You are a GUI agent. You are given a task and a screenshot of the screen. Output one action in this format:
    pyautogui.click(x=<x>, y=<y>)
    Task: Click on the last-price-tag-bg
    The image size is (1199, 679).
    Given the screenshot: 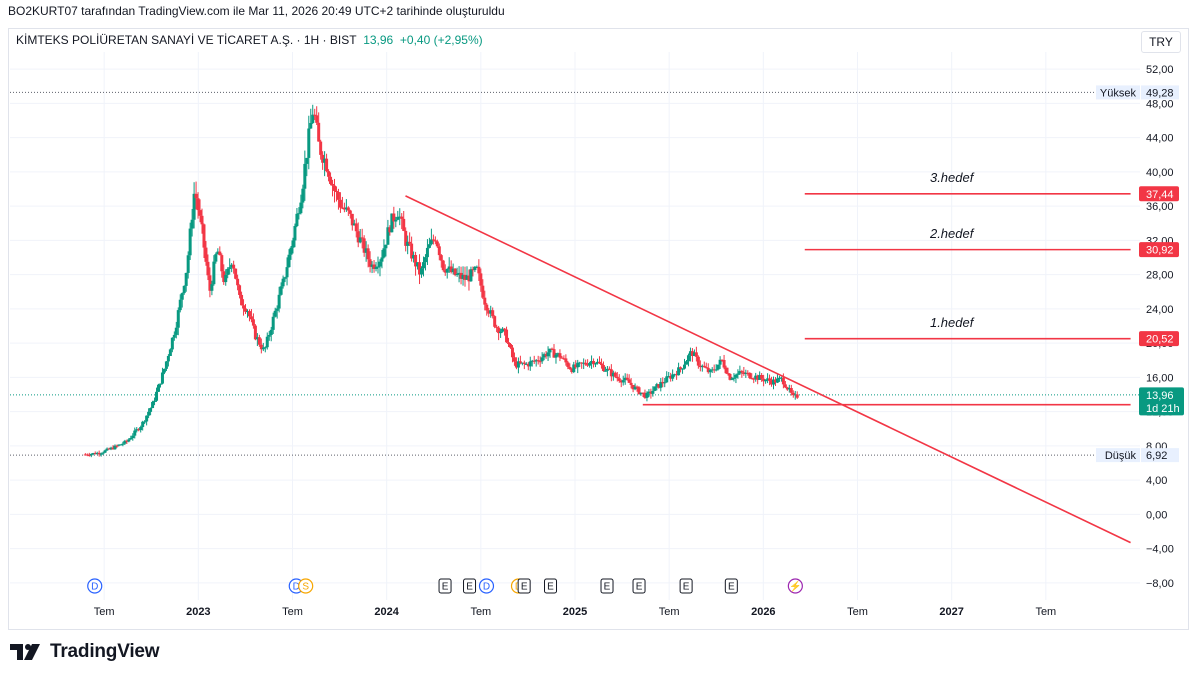 What is the action you would take?
    pyautogui.click(x=1161, y=401)
    